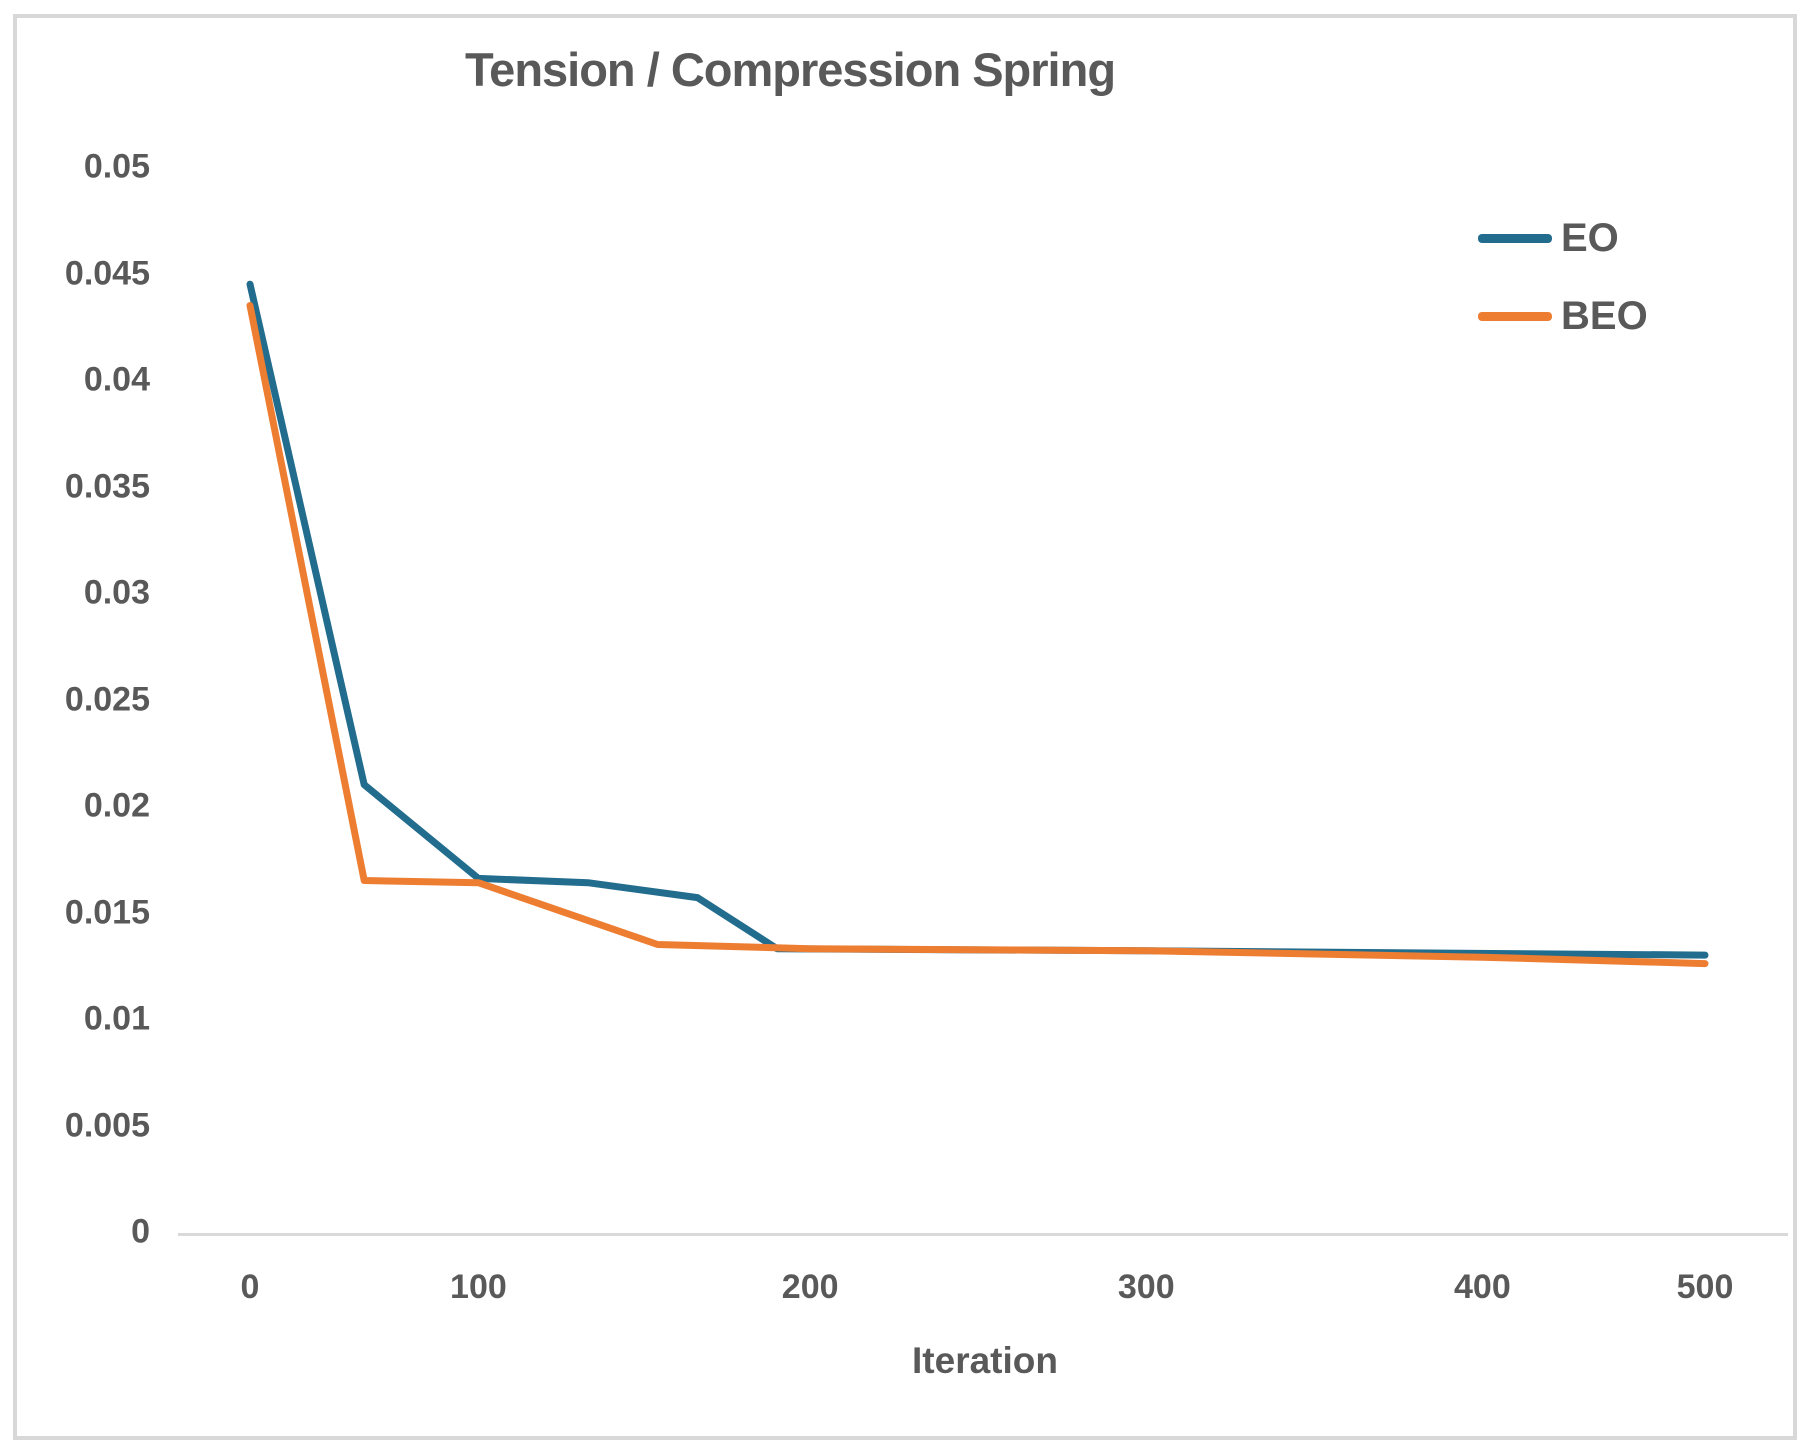  Describe the element at coordinates (1604, 316) in the screenshot. I see `legend-label-beo: BEO` at that location.